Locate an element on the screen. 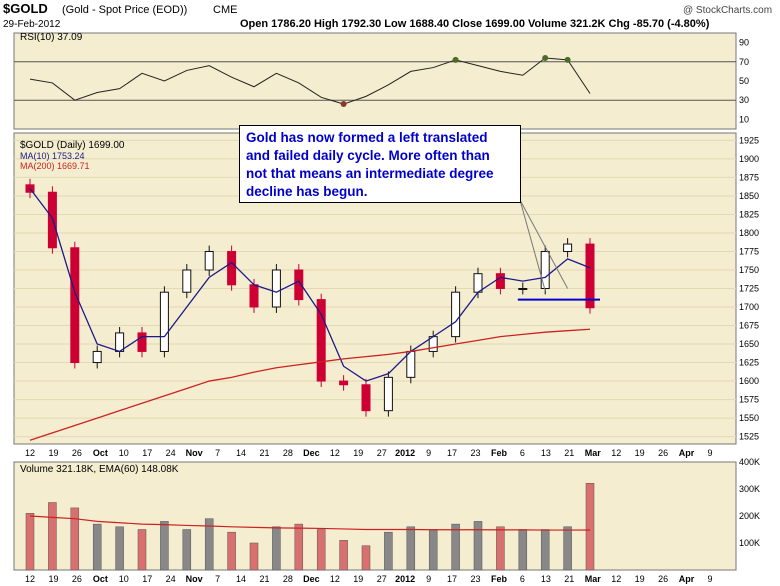 This screenshot has width=780, height=586. volume-x-tick-label: 9 is located at coordinates (428, 579).